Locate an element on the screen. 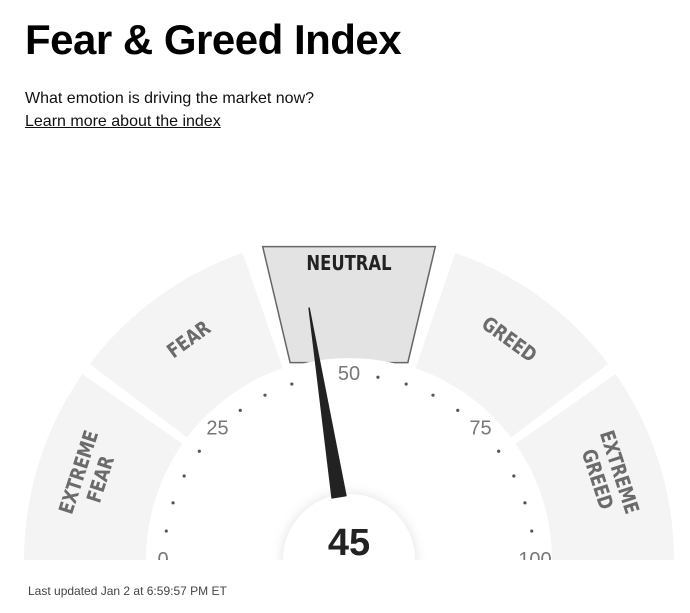 The width and height of the screenshot is (690, 613). gauge-segment-greed: GREED is located at coordinates (512, 345).